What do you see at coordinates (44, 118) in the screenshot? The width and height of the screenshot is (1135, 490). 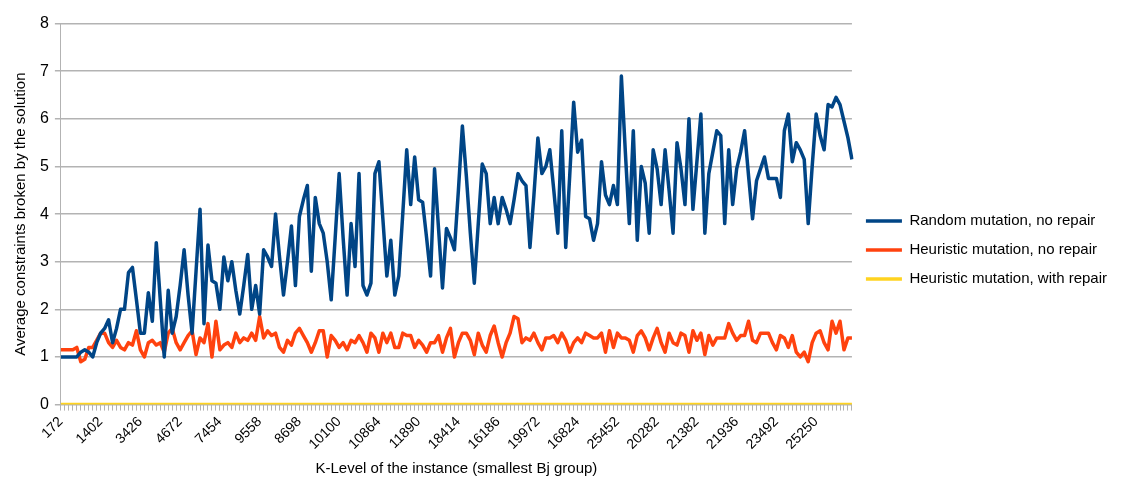 I see `y-tick-label: 6` at bounding box center [44, 118].